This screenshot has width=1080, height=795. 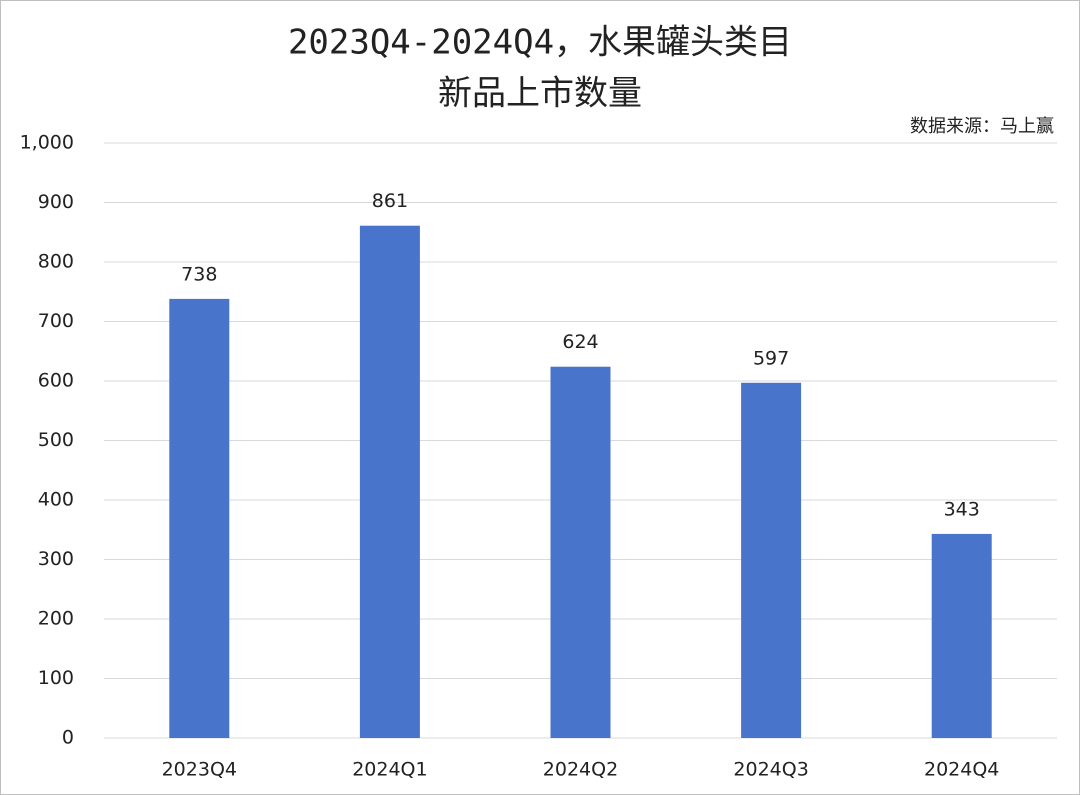 I want to click on source-note: 数据来源：马上赢, so click(x=982, y=126).